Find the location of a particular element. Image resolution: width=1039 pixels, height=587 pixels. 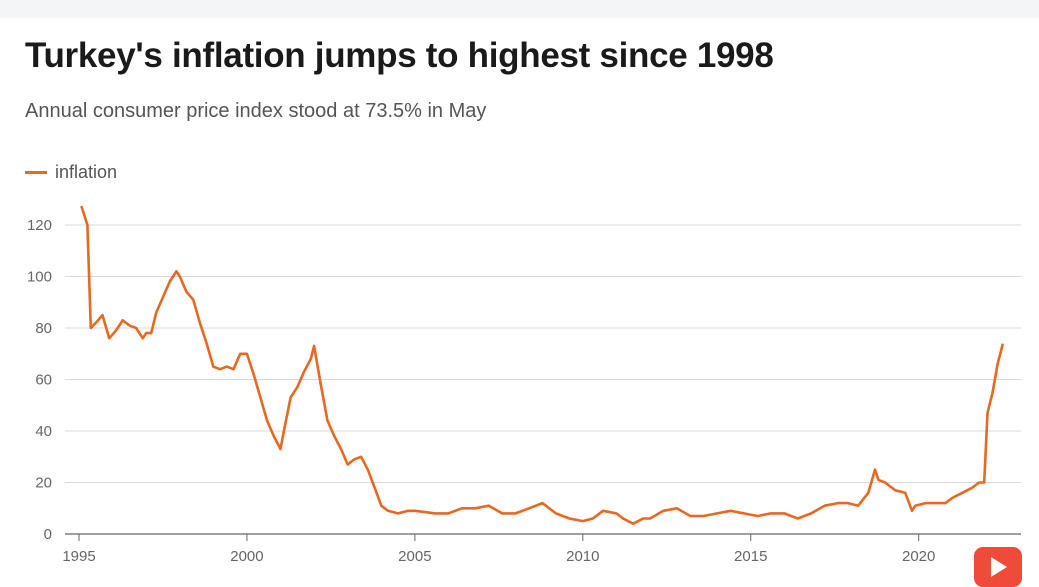

y-tick-label: 60 is located at coordinates (43, 380).